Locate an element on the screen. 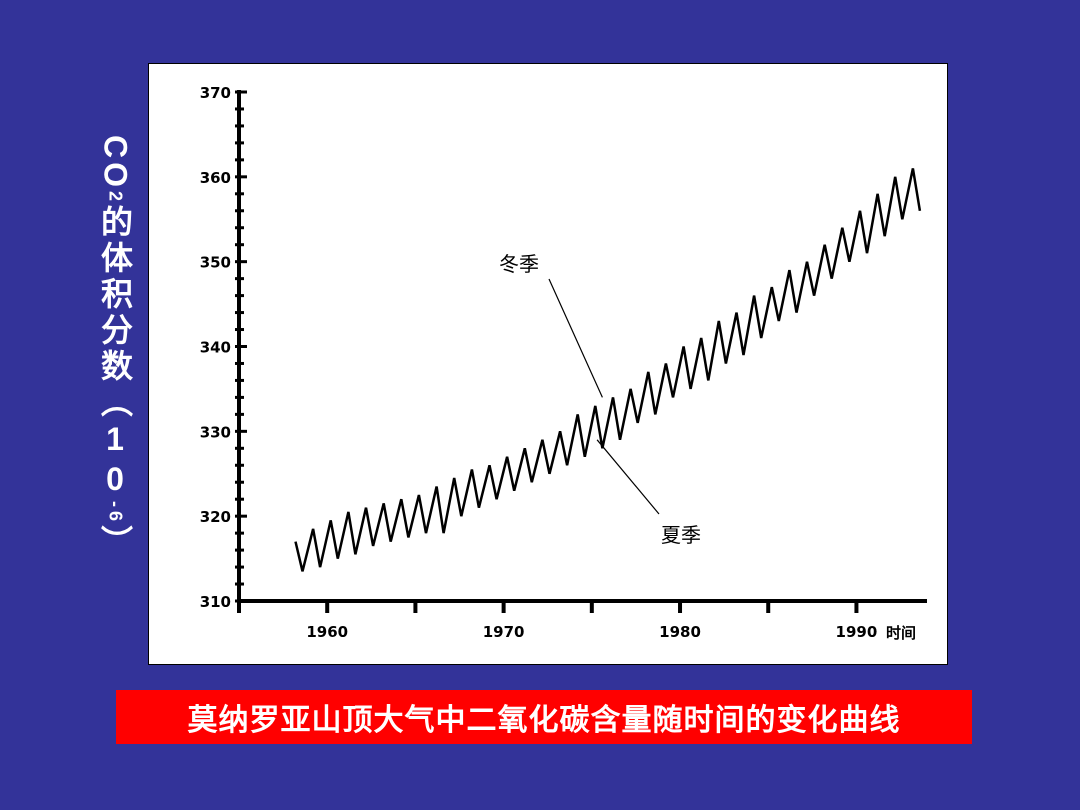 Image resolution: width=1080 pixels, height=810 pixels. annotation-summer: 夏季 is located at coordinates (681, 535).